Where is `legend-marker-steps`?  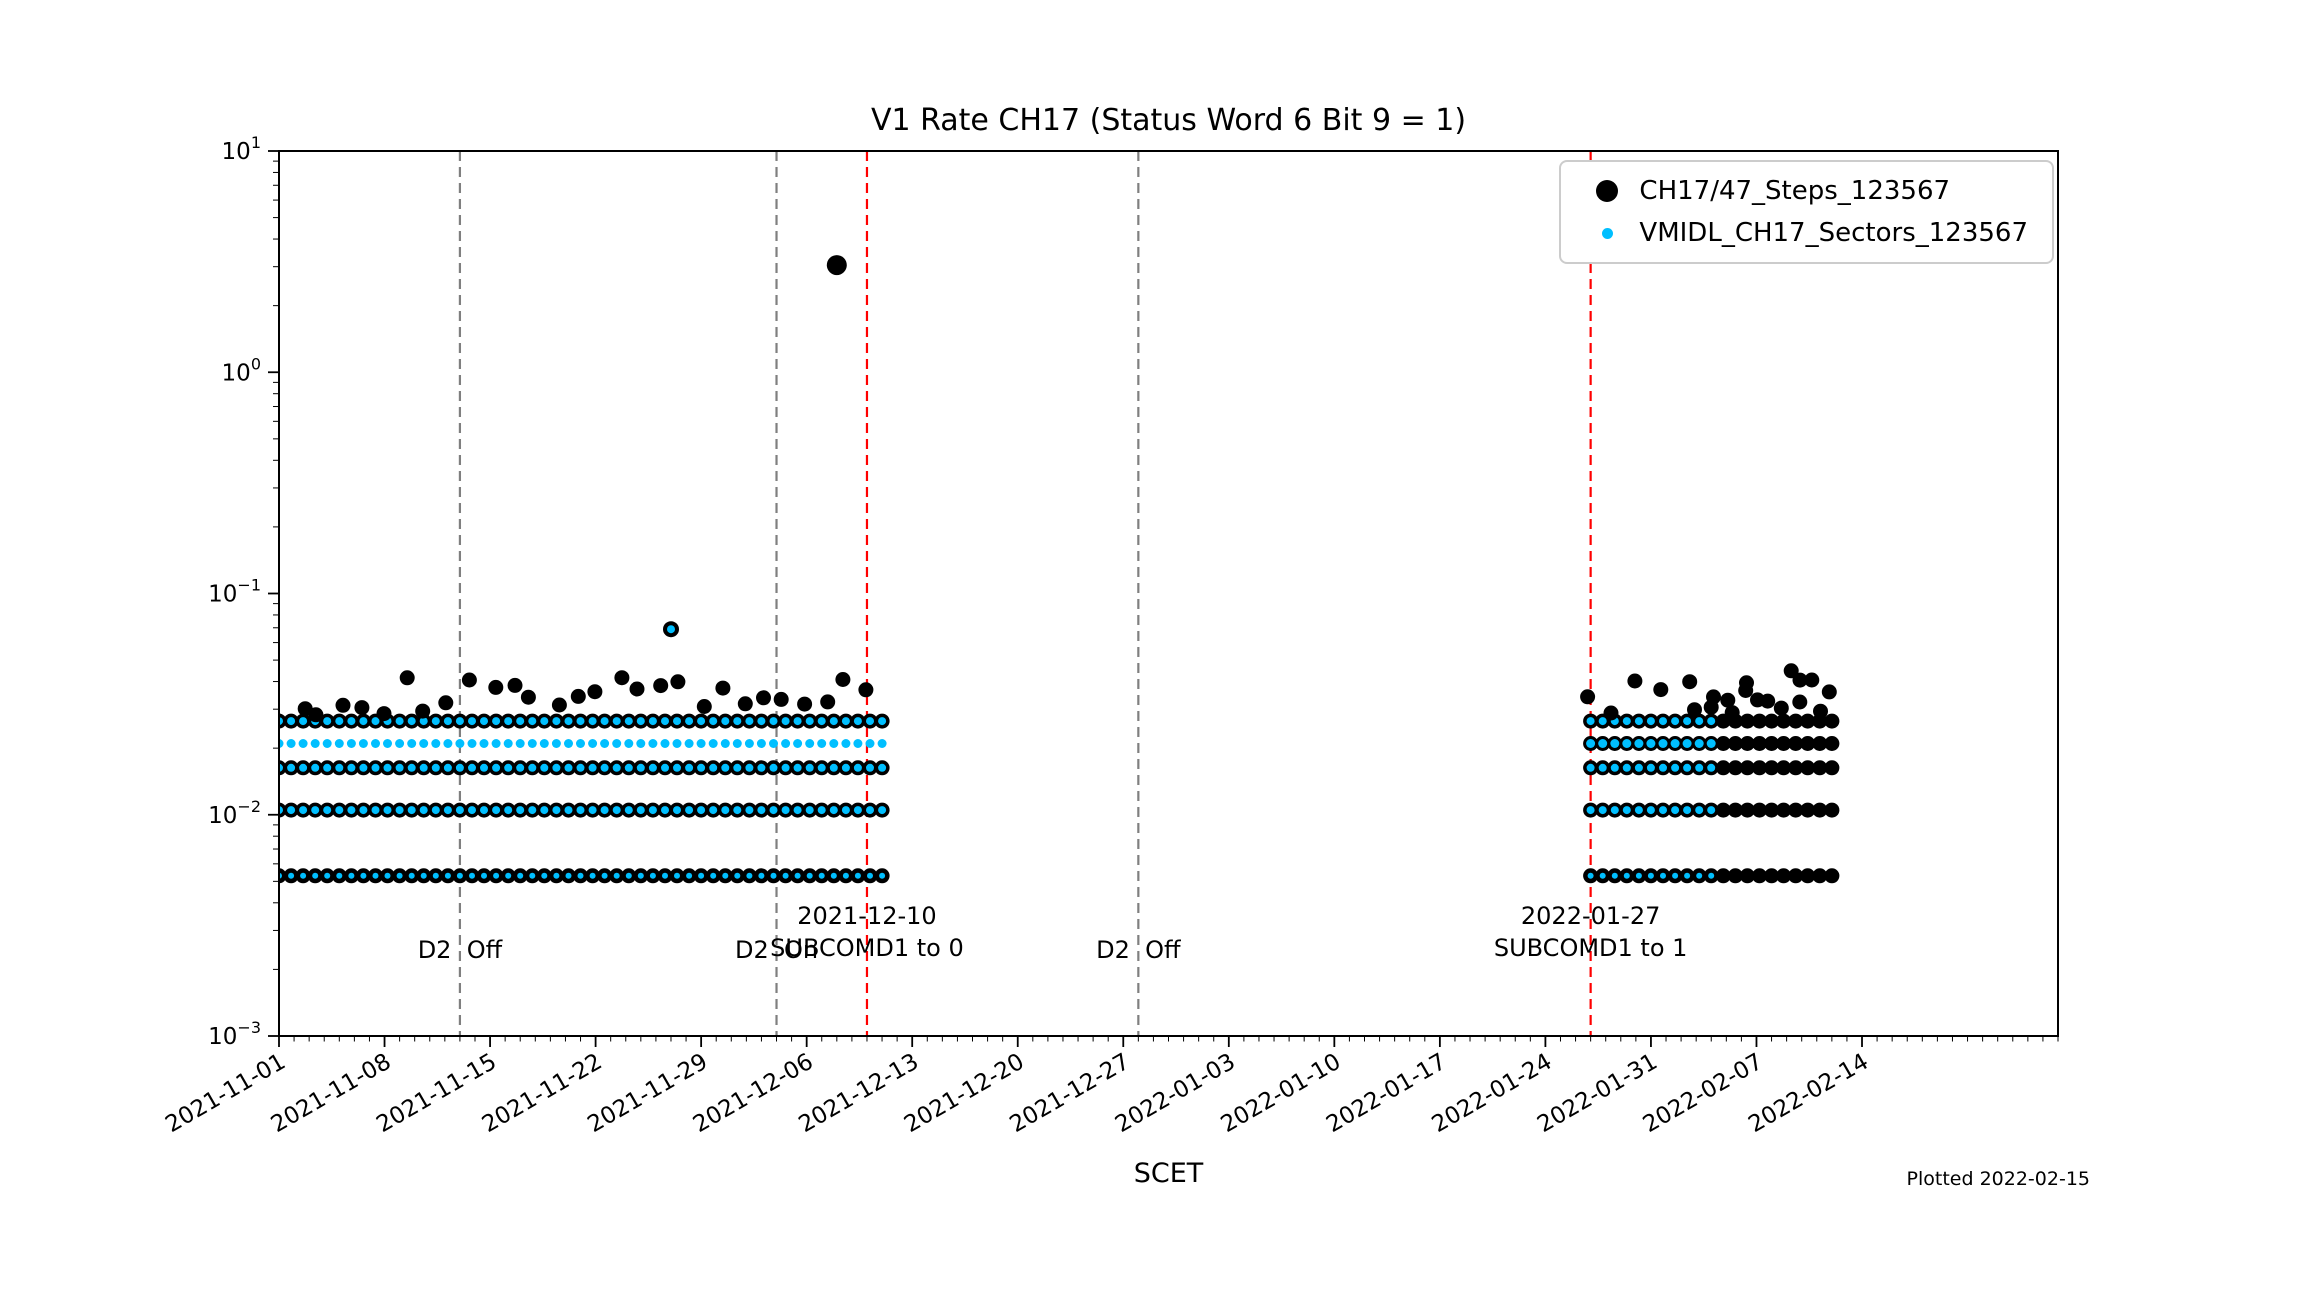 legend-marker-steps is located at coordinates (1607, 191).